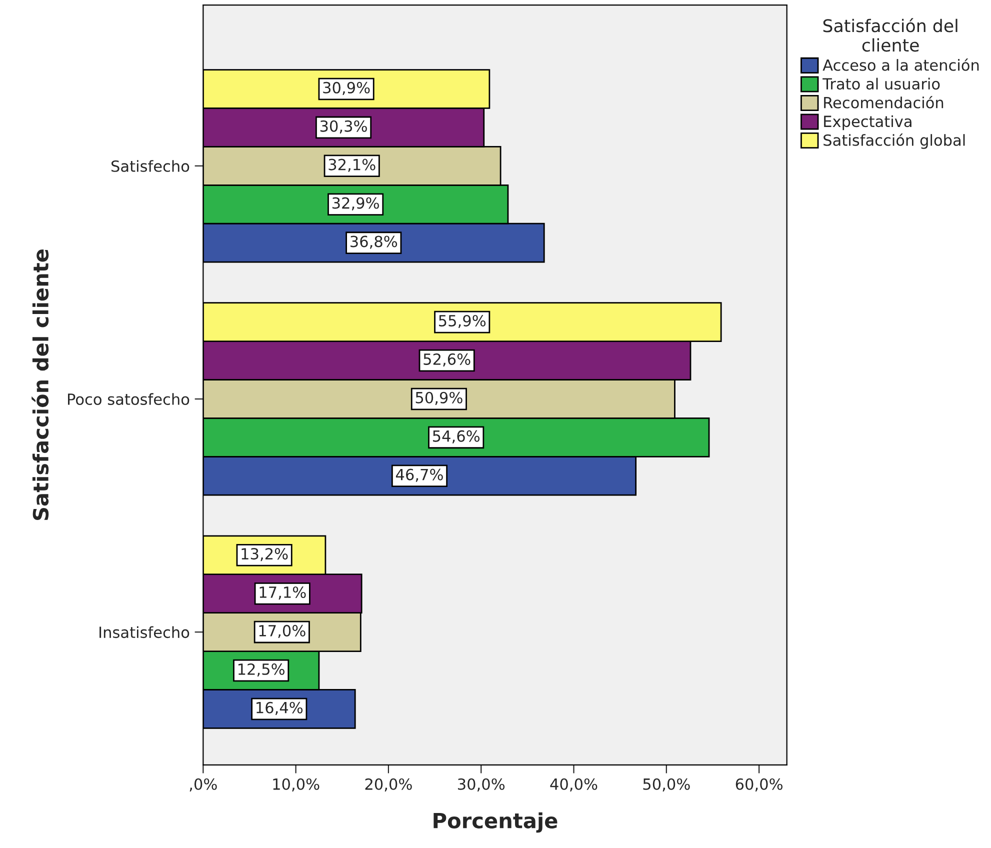 The width and height of the screenshot is (991, 848). I want to click on x-axis-title: Porcentaje, so click(496, 822).